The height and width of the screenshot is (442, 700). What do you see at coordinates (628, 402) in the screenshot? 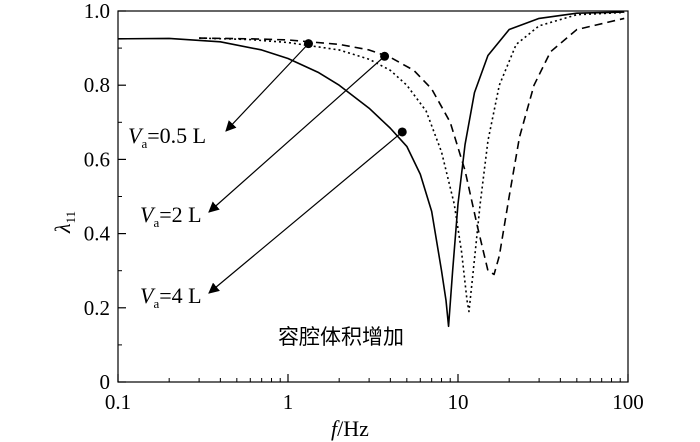
I see `x-tick-label: 100` at bounding box center [628, 402].